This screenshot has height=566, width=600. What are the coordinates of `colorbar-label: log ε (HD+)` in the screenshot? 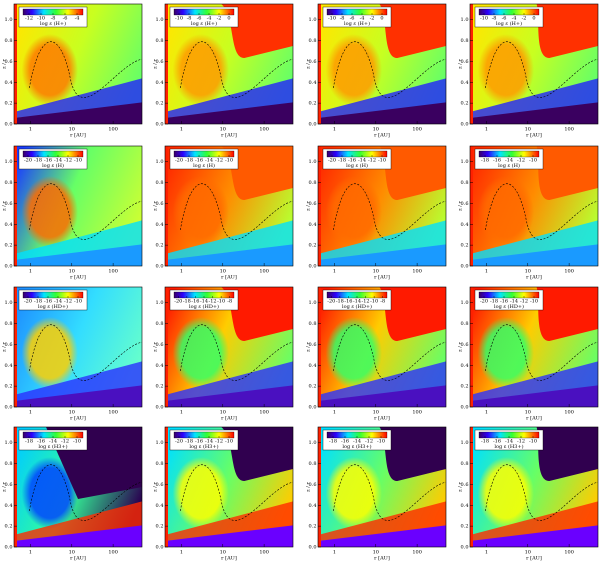 It's located at (53, 306).